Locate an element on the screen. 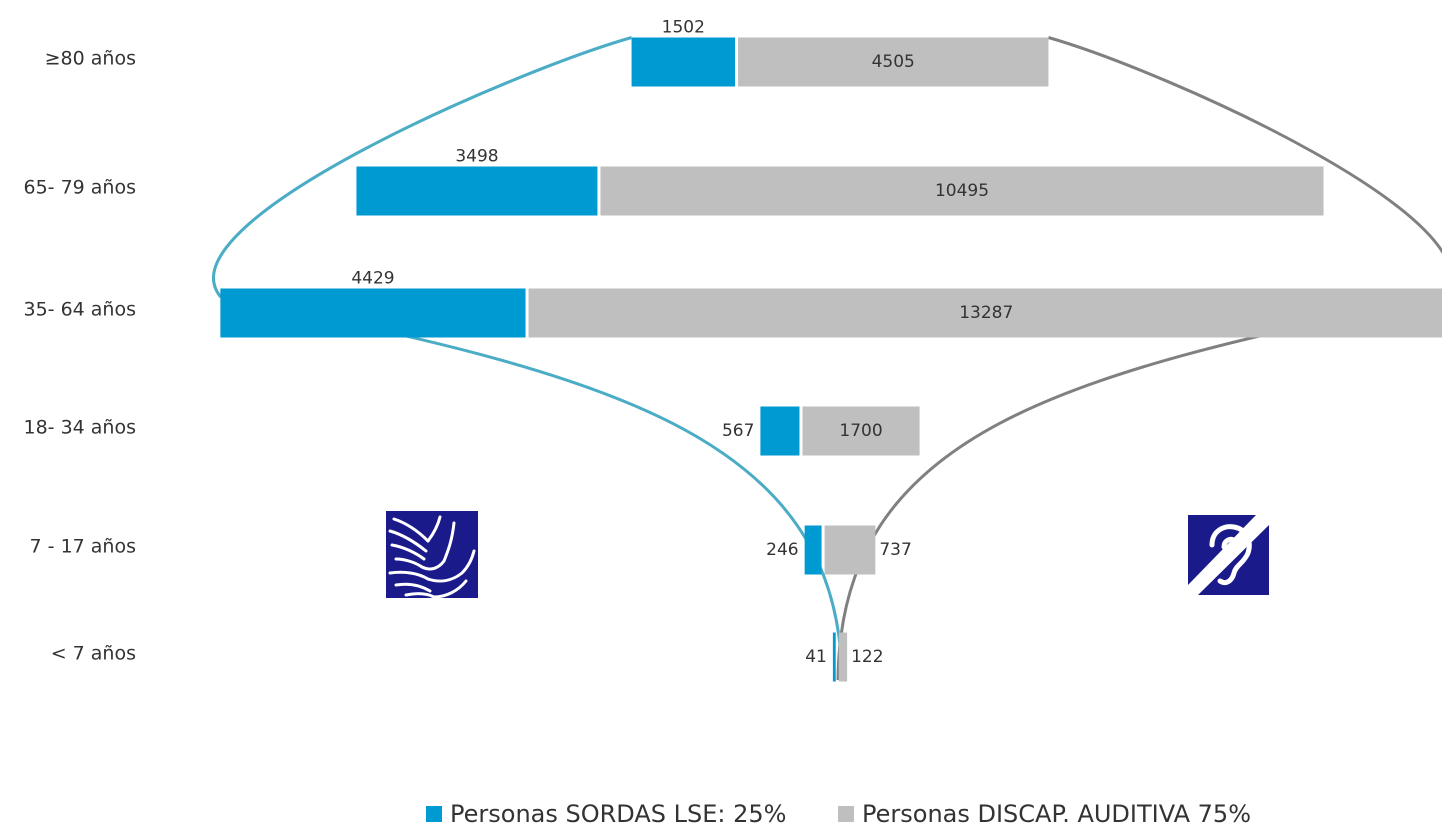 Image resolution: width=1442 pixels, height=828 pixels. value-label-sordas-4: 246 is located at coordinates (782, 550).